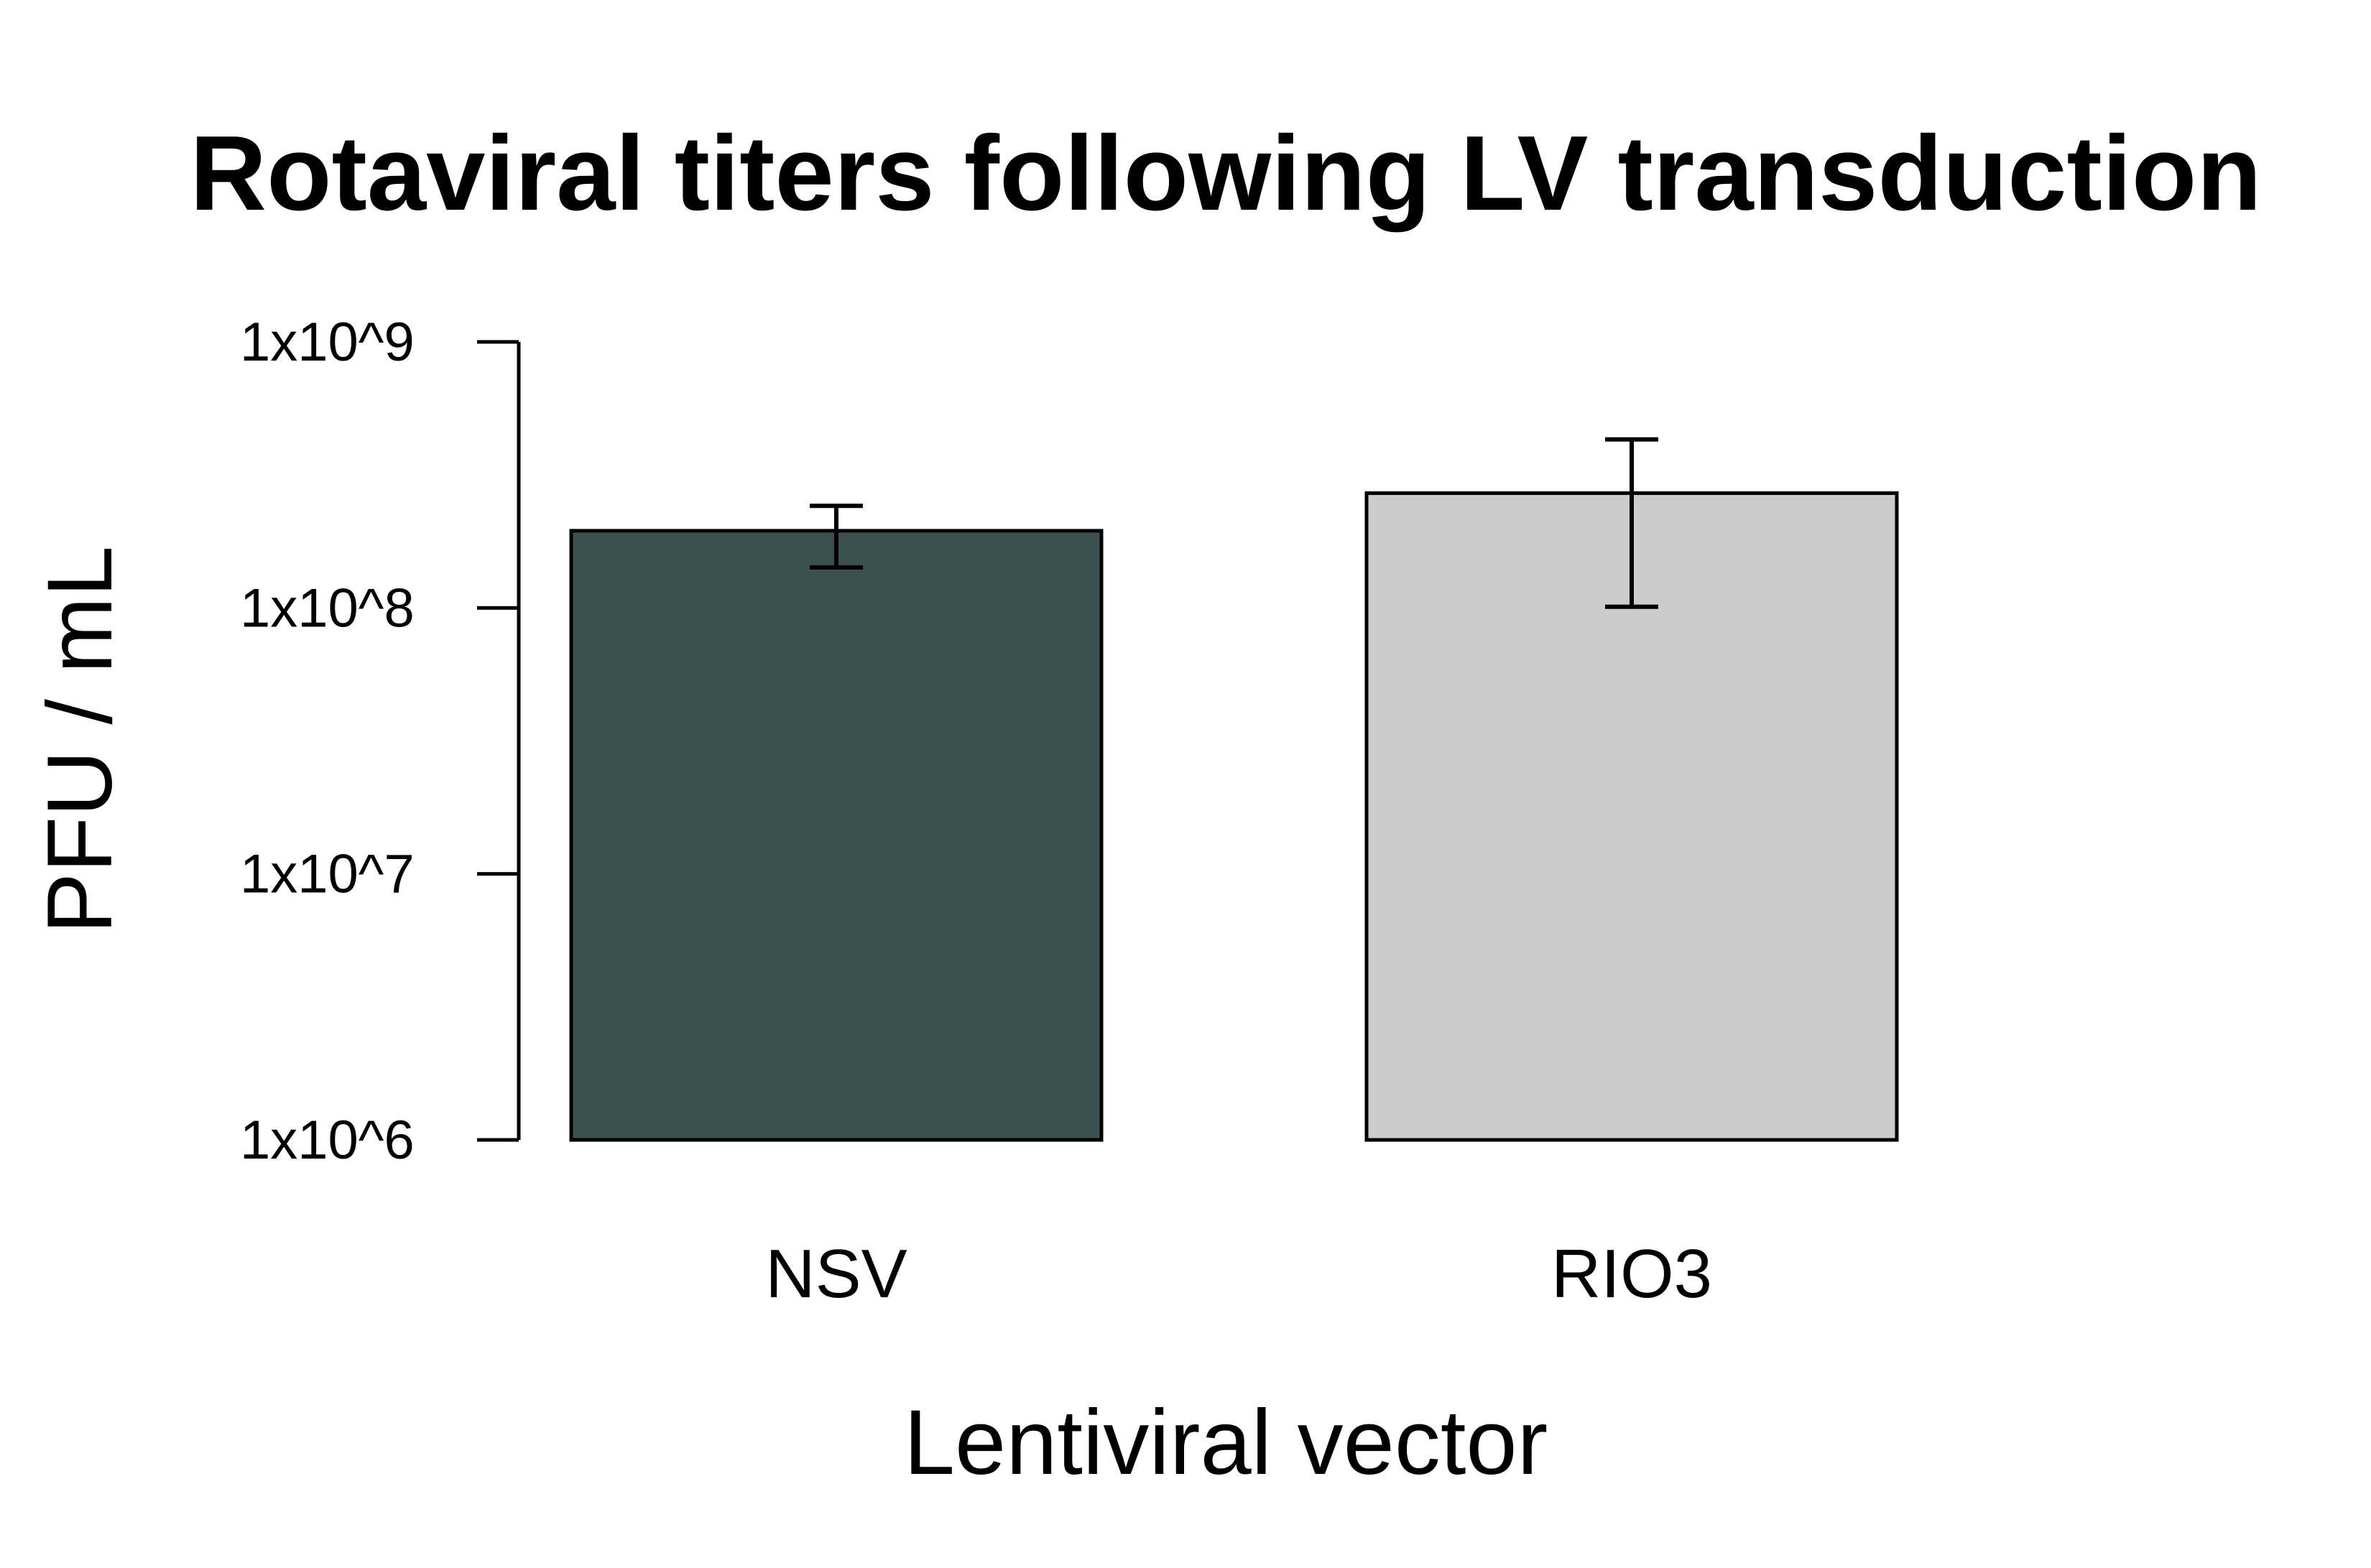 The width and height of the screenshot is (2371, 1568). What do you see at coordinates (328, 343) in the screenshot?
I see `y-tick-label: 1x10^9` at bounding box center [328, 343].